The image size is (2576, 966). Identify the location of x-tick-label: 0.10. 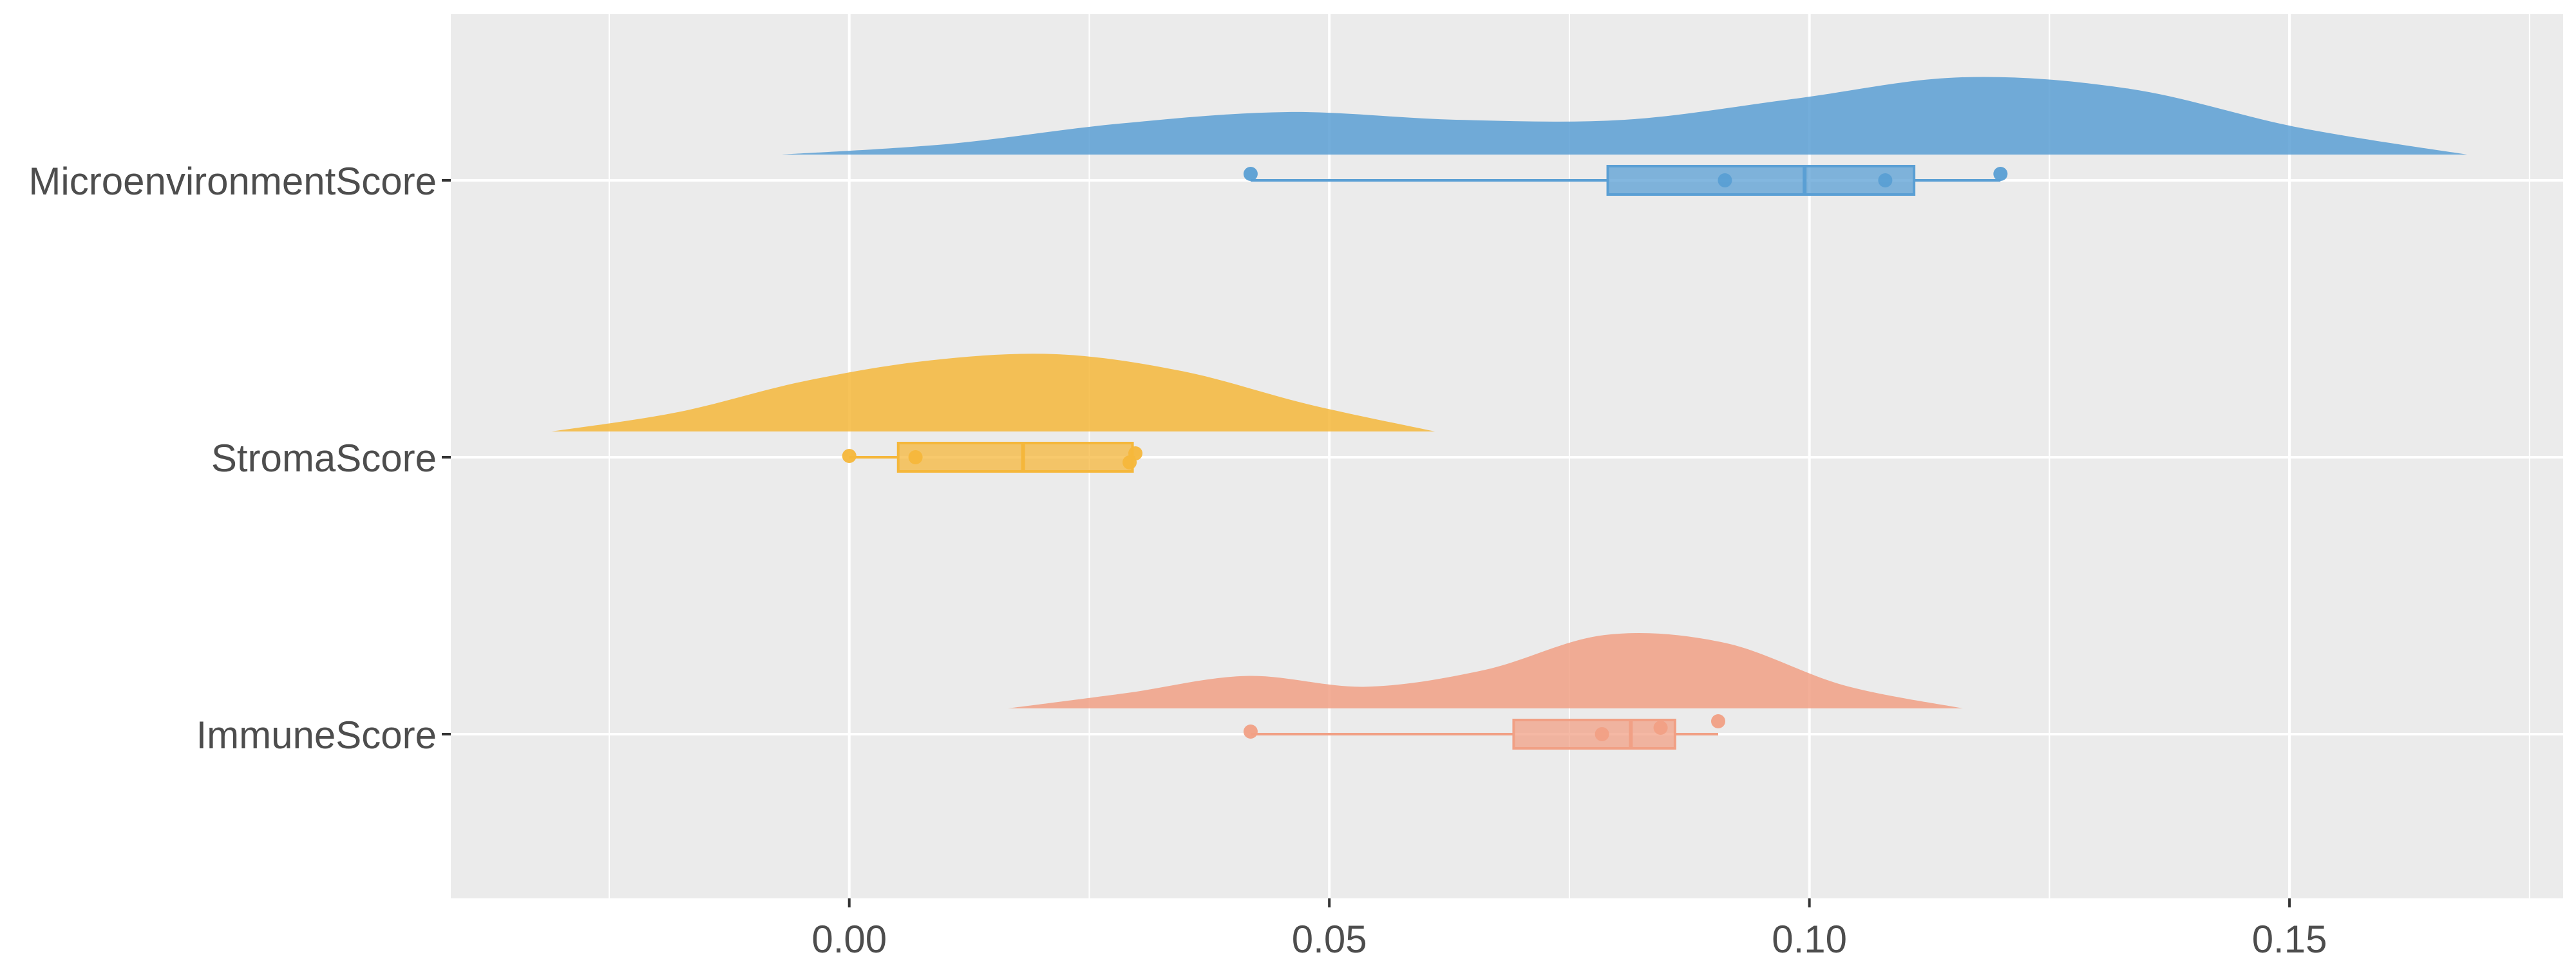
(1810, 940).